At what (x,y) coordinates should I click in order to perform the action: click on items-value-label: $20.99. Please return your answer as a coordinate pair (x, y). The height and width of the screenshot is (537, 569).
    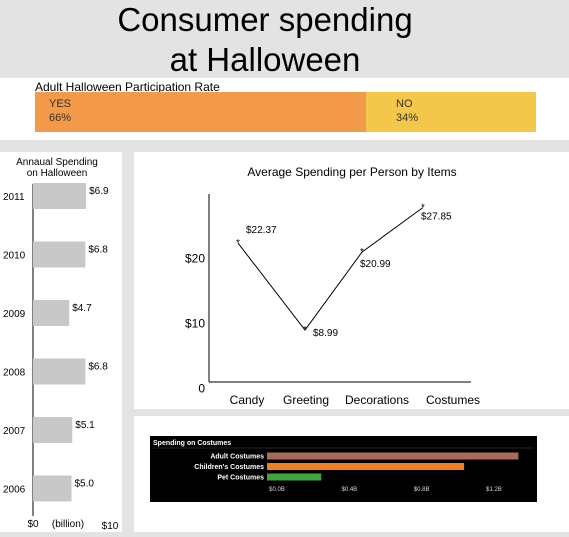
    Looking at the image, I should click on (375, 264).